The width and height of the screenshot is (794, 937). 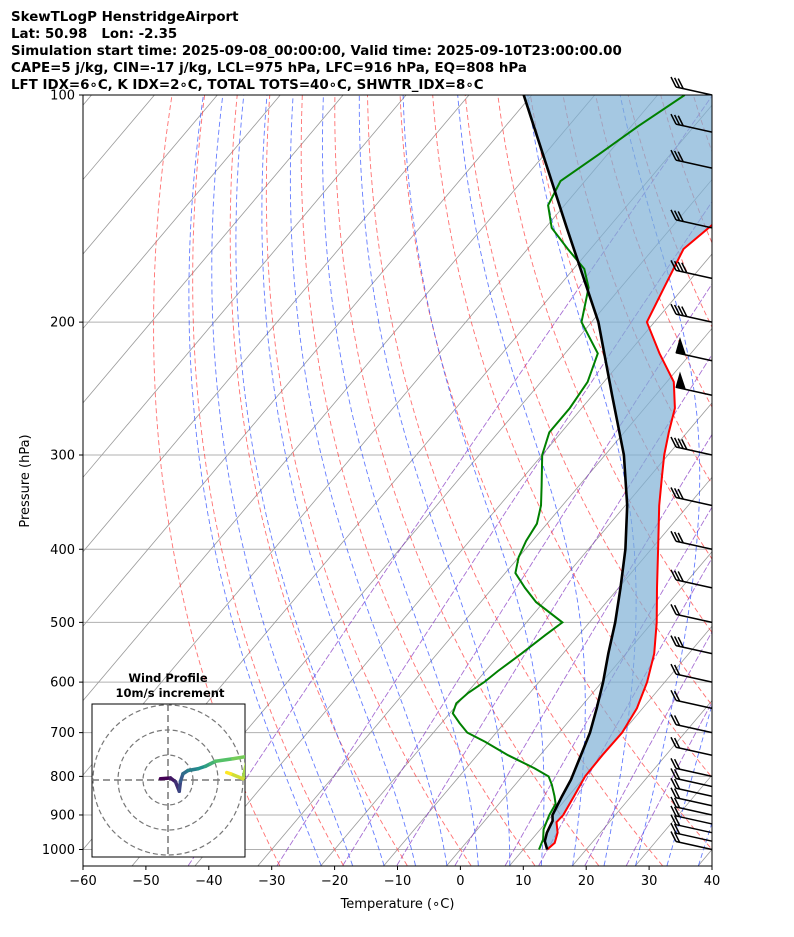 What do you see at coordinates (62, 455) in the screenshot?
I see `y-tick-label: 300` at bounding box center [62, 455].